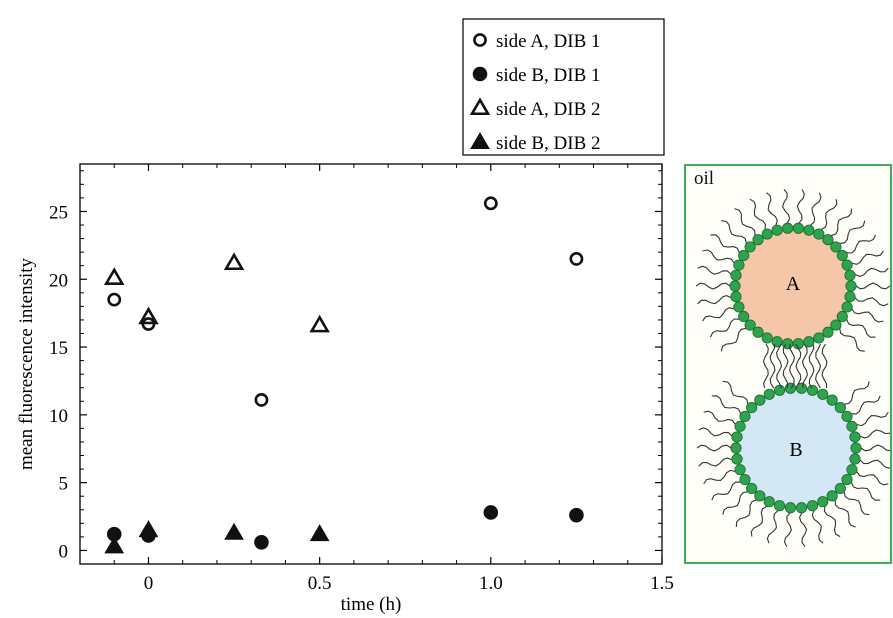 The image size is (893, 618). Describe the element at coordinates (149, 583) in the screenshot. I see `x-tick-label: 0` at that location.